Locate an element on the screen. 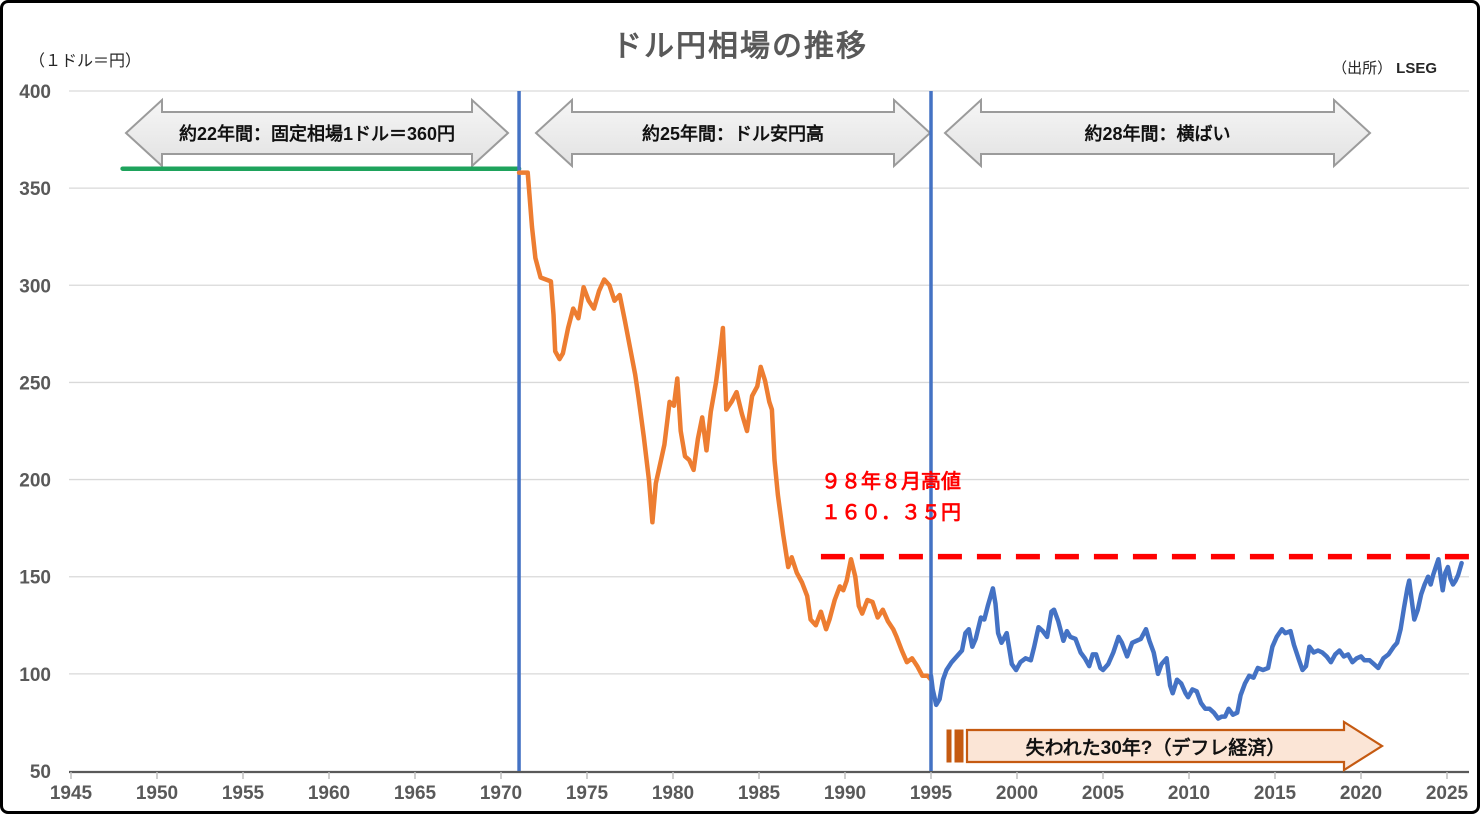 The image size is (1480, 814). x-tick-label: 1980 is located at coordinates (673, 793).